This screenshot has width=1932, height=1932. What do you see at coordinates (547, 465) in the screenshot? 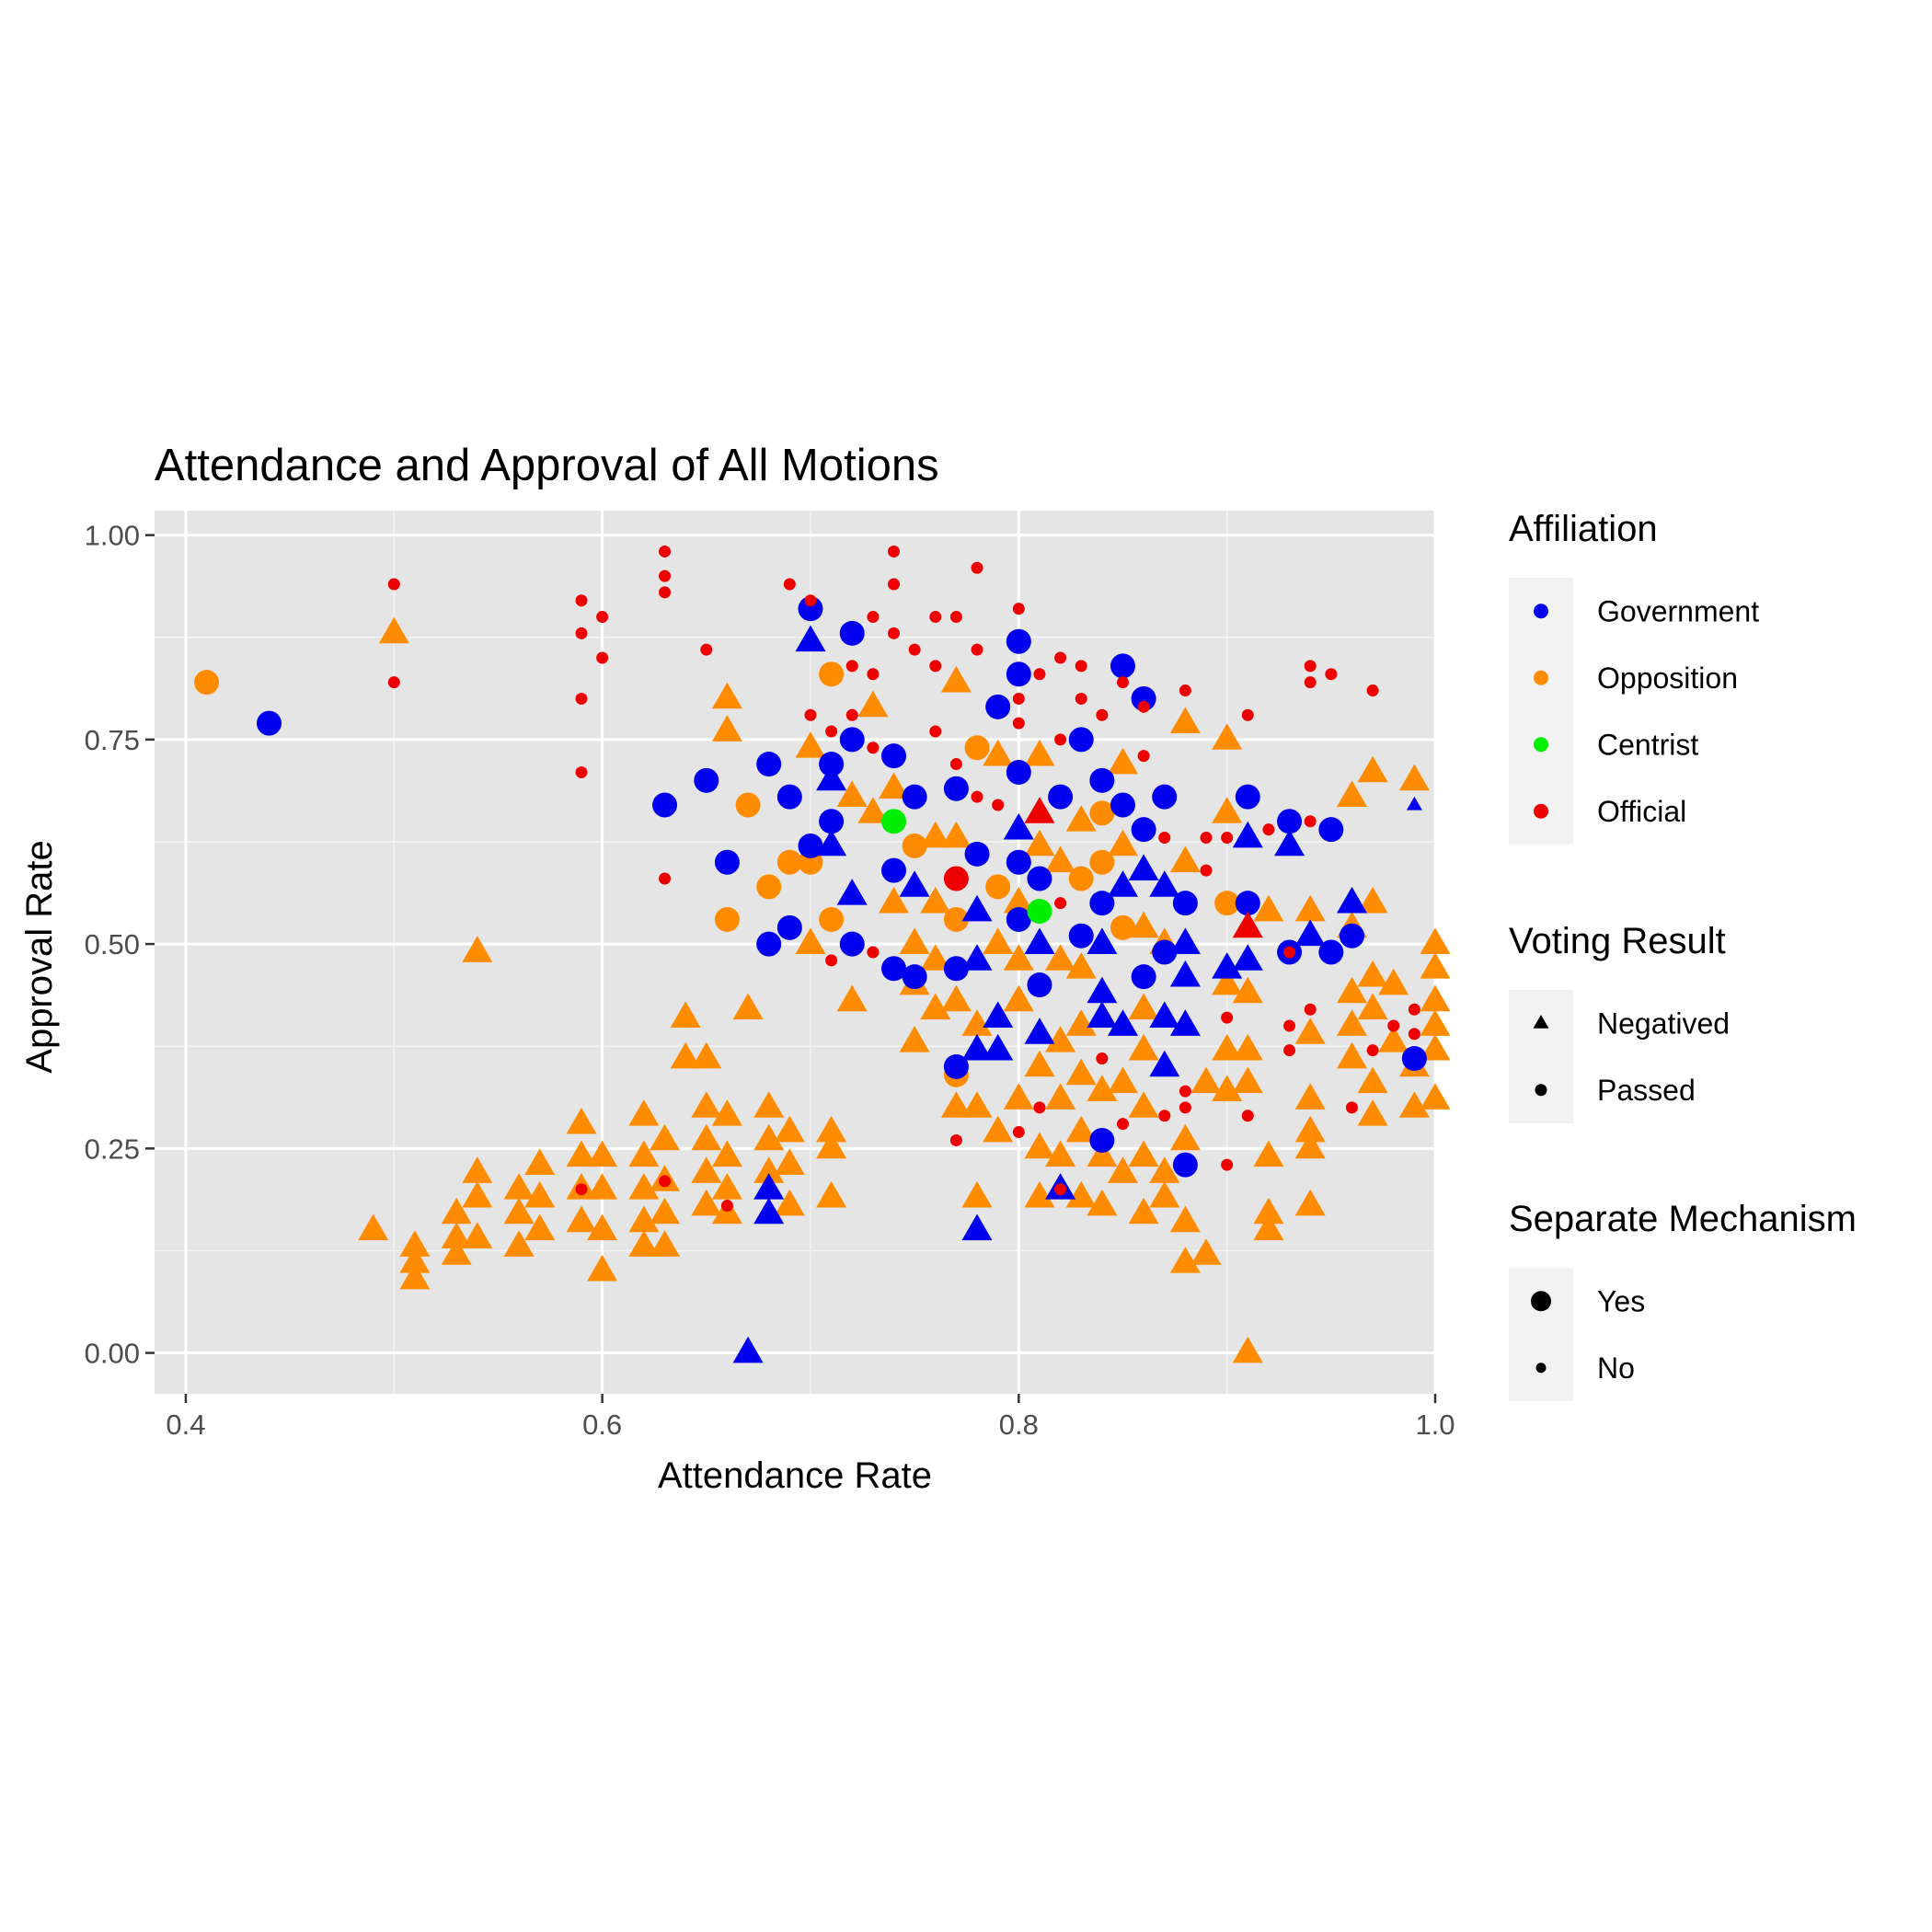
I see `chart-title: Attendance and Approval of All Motions` at bounding box center [547, 465].